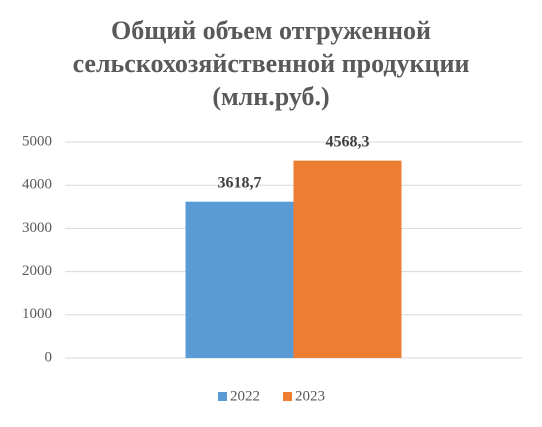  What do you see at coordinates (37, 314) in the screenshot?
I see `y-tick-label: 1000` at bounding box center [37, 314].